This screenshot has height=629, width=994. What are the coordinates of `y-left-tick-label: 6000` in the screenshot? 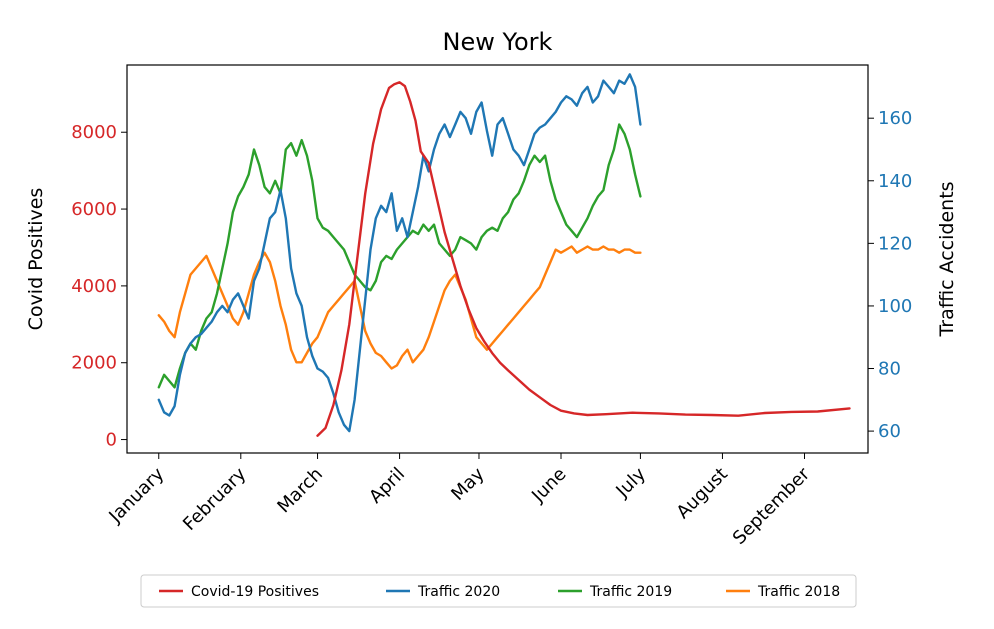 It's located at (94, 209).